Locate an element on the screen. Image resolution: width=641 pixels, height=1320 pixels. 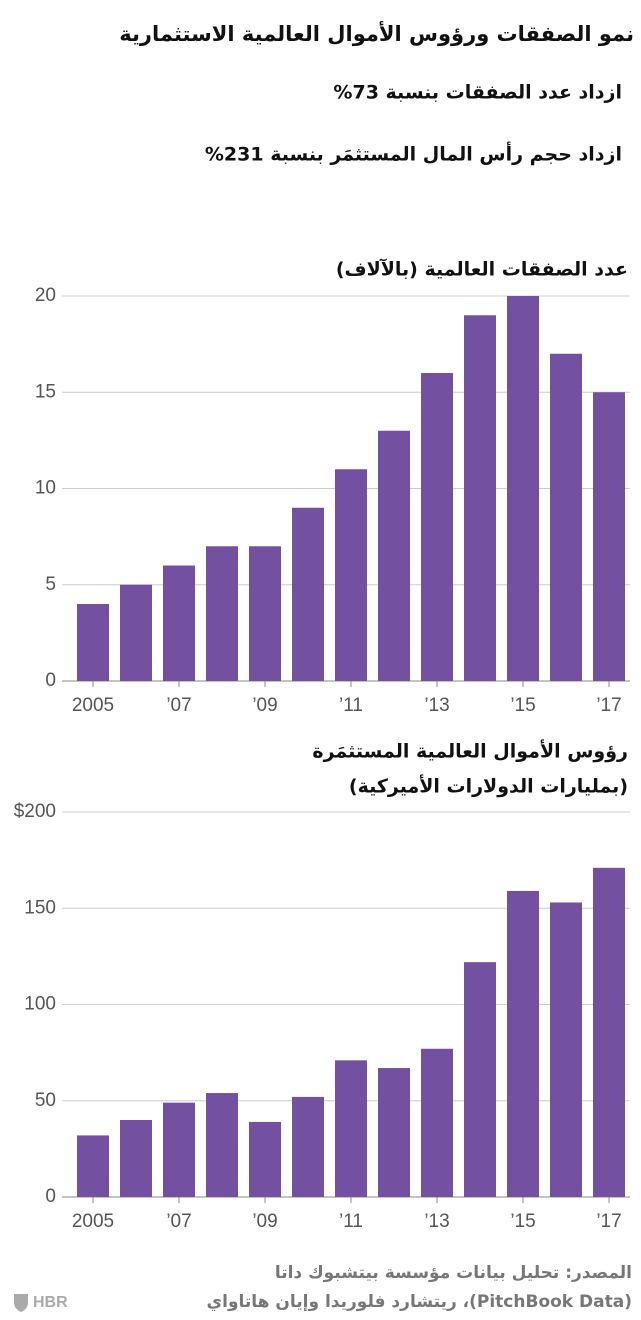
chart-title: رؤوس الأموال العالمية المستثمَرة is located at coordinates (470, 751).